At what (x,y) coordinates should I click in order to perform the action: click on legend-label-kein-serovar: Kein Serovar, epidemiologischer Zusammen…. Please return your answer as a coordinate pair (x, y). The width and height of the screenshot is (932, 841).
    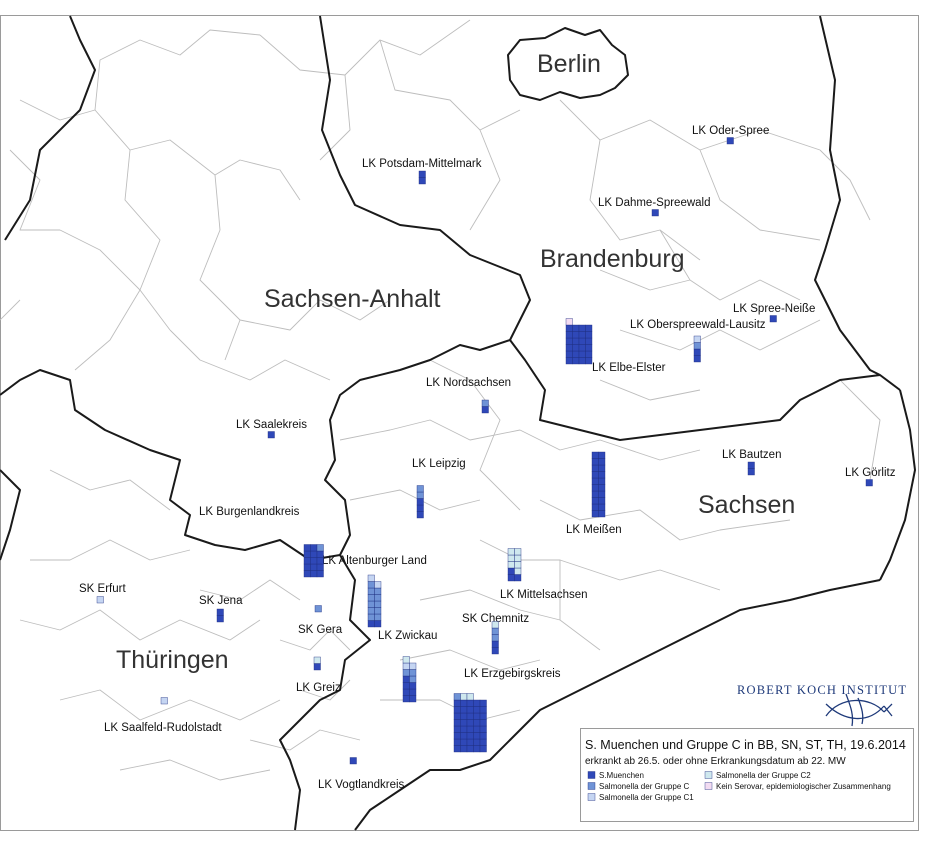
    Looking at the image, I should click on (803, 786).